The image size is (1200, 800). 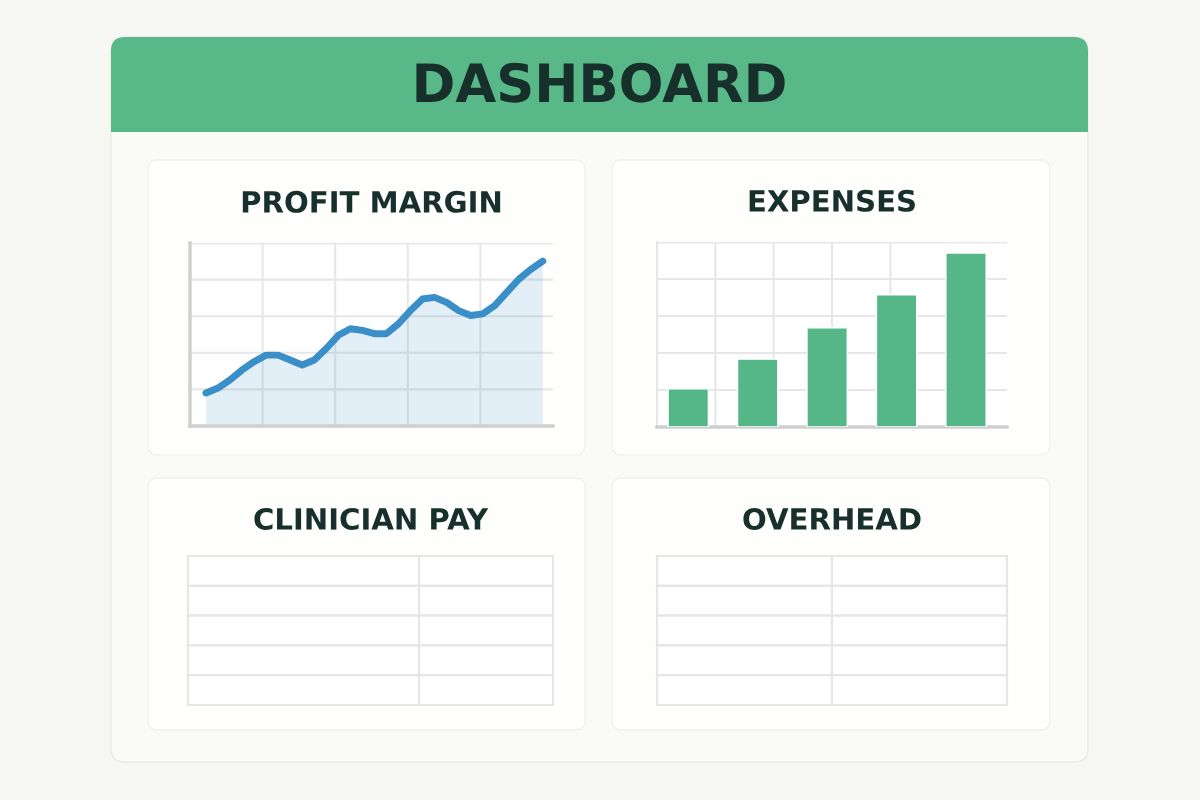 What do you see at coordinates (371, 201) in the screenshot?
I see `chart-title: PROFIT MARGIN` at bounding box center [371, 201].